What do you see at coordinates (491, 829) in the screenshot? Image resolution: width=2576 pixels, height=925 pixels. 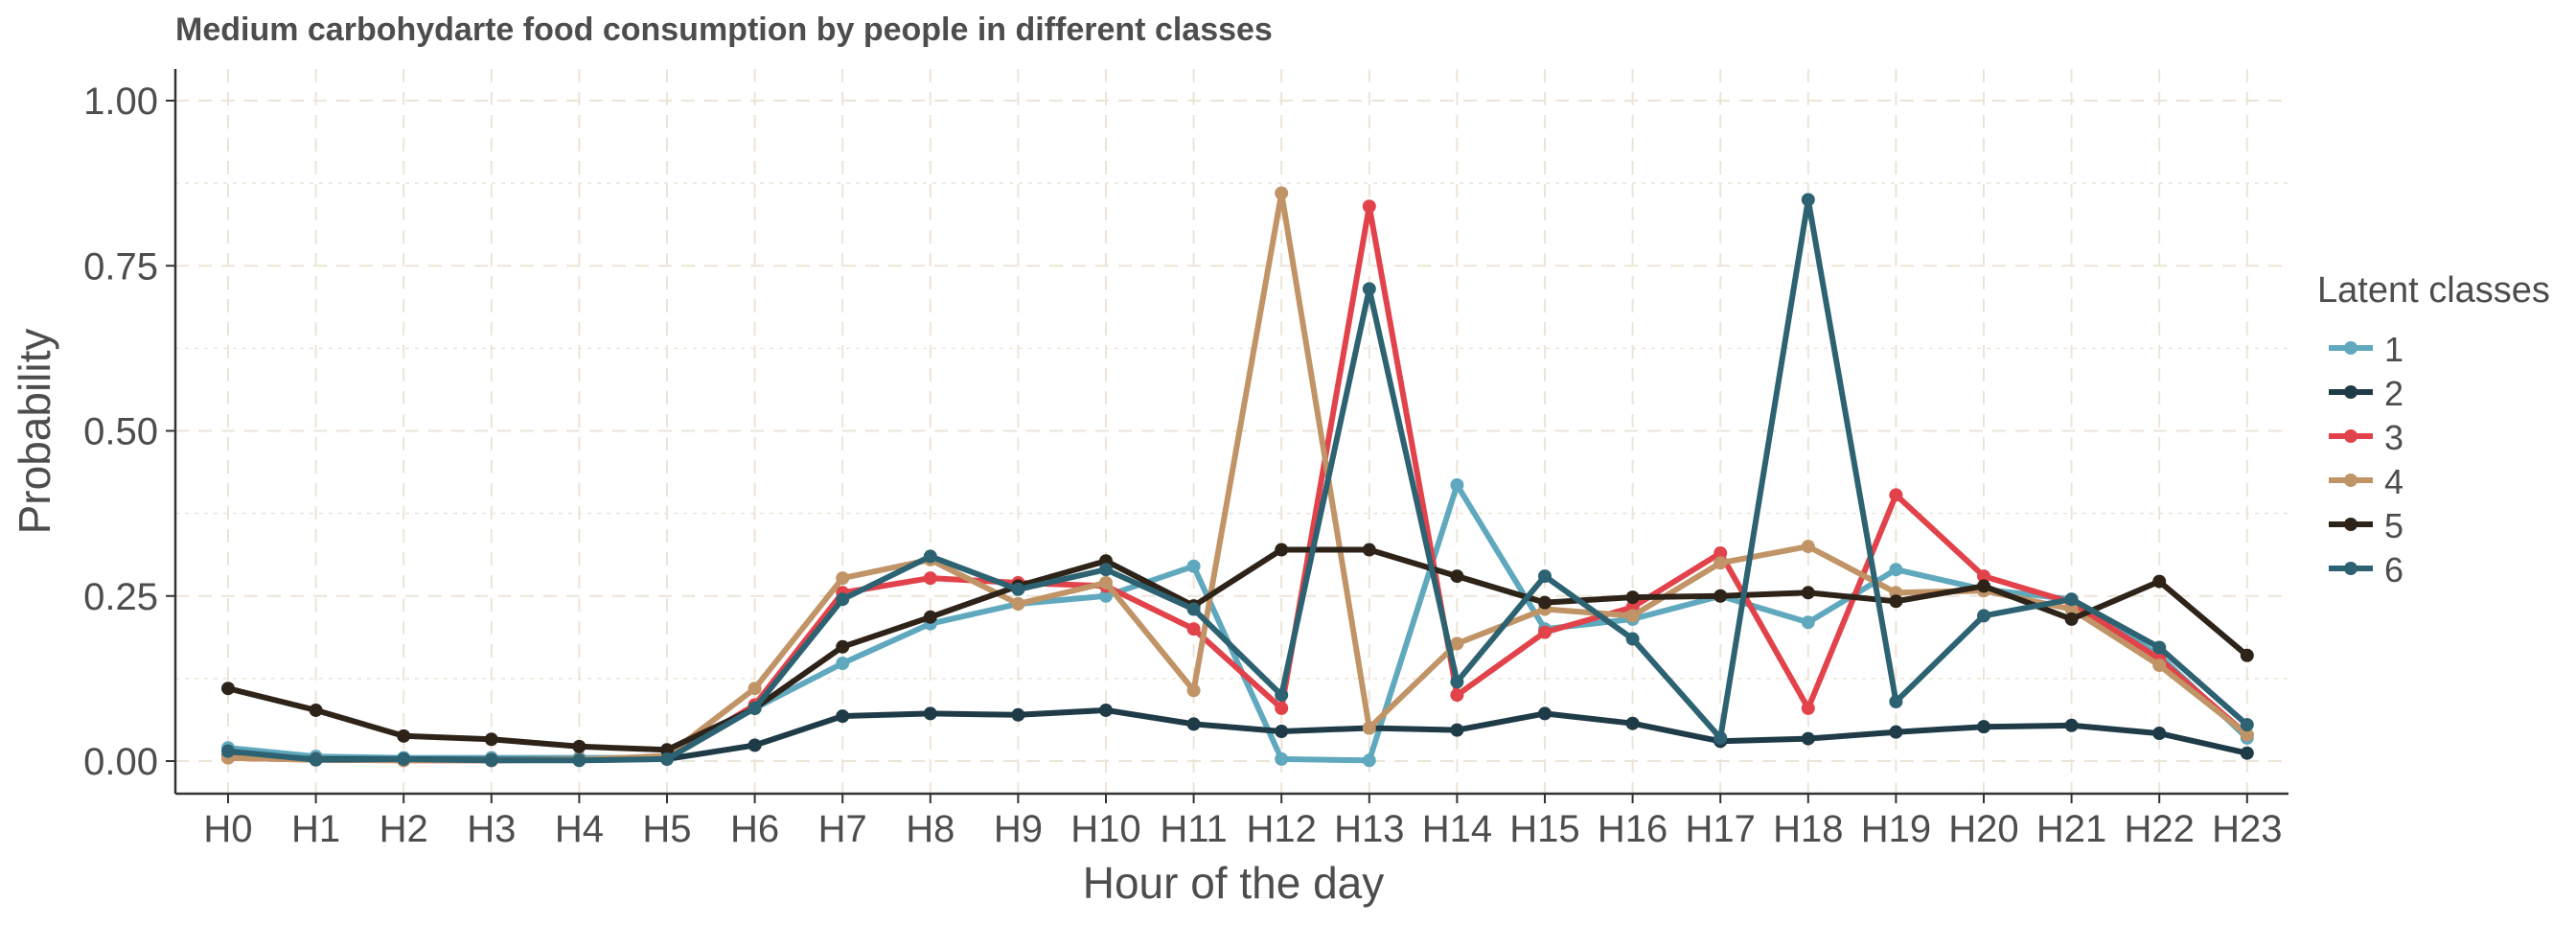 I see `x-tick-label: H3` at bounding box center [491, 829].